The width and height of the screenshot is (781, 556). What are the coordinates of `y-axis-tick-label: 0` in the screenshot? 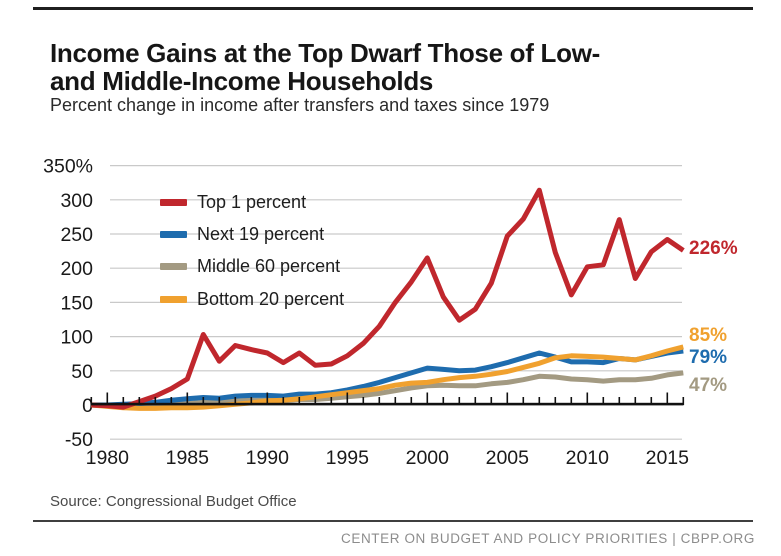 It's located at (87, 406).